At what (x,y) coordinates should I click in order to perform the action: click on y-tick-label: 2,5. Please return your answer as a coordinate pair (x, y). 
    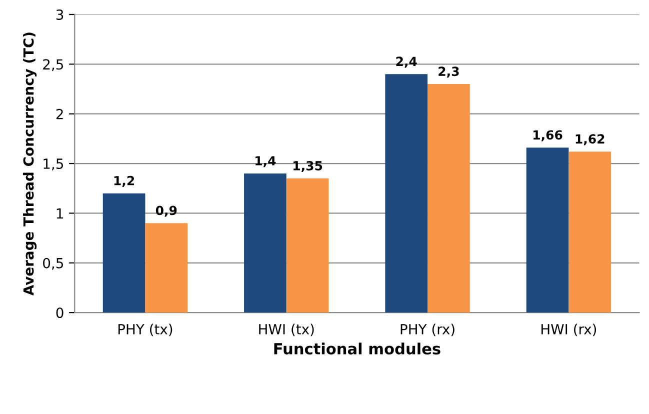
    Looking at the image, I should click on (53, 65).